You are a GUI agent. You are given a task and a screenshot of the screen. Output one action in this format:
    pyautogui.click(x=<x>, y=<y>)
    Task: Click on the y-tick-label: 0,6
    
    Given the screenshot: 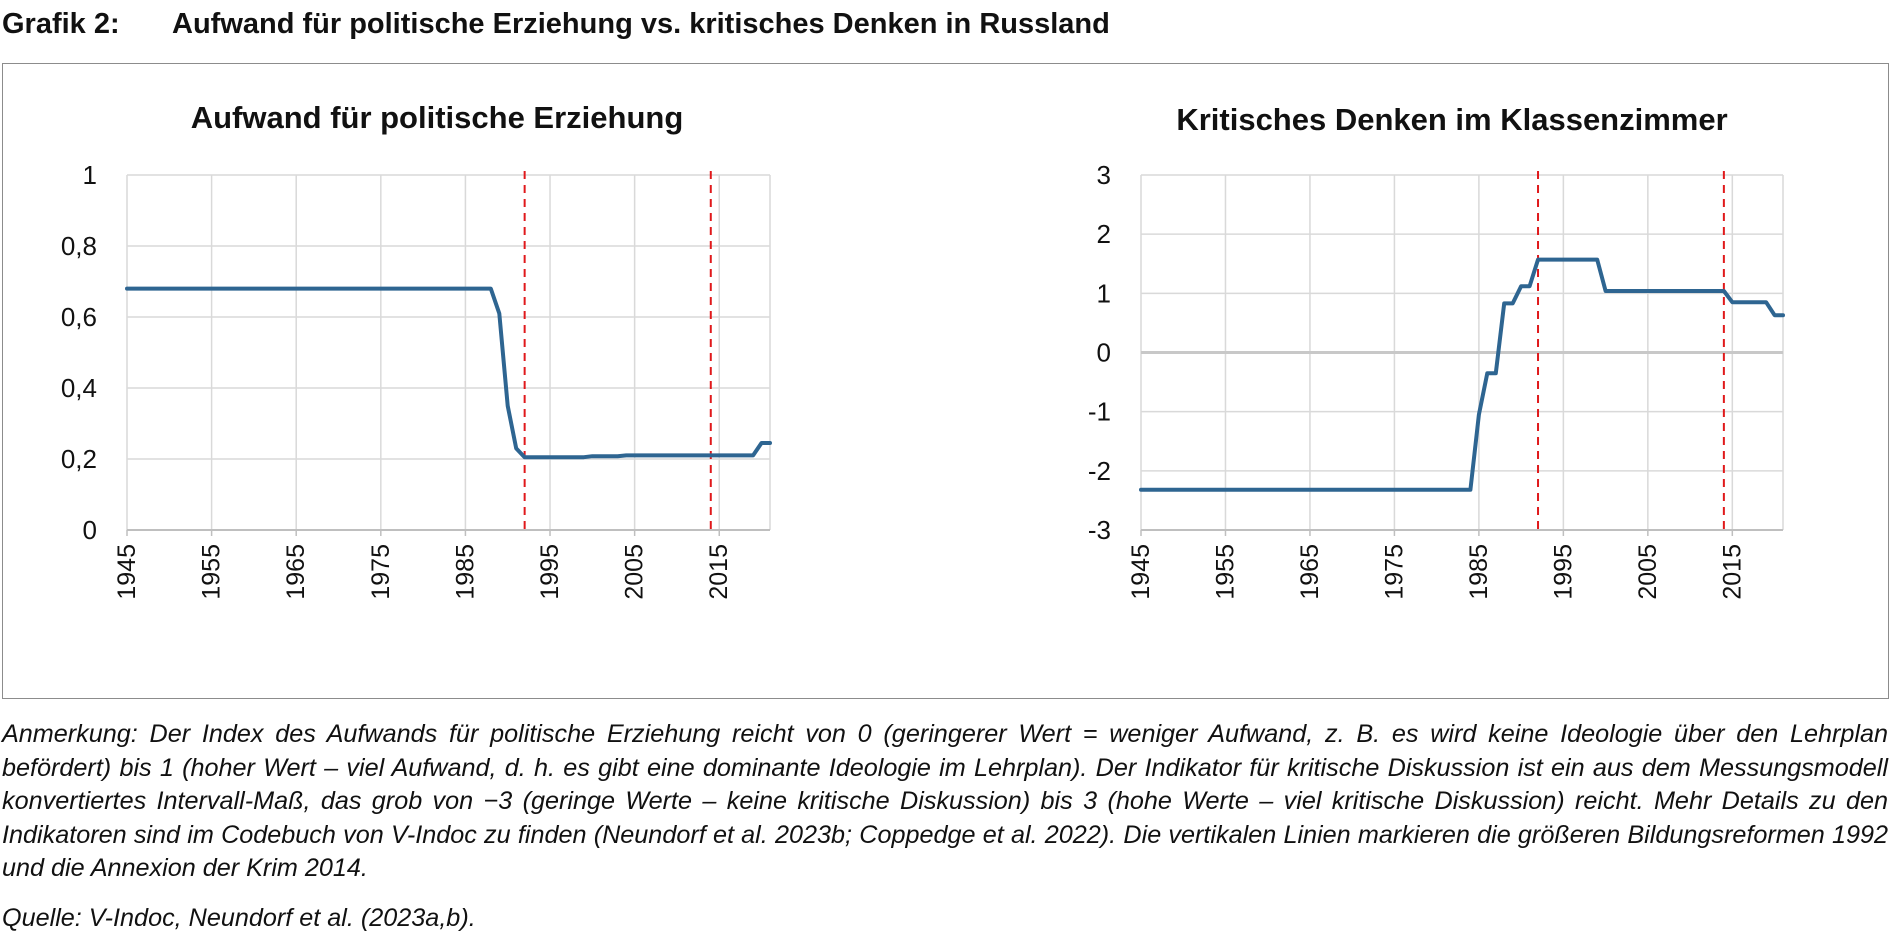 What is the action you would take?
    pyautogui.click(x=79, y=317)
    